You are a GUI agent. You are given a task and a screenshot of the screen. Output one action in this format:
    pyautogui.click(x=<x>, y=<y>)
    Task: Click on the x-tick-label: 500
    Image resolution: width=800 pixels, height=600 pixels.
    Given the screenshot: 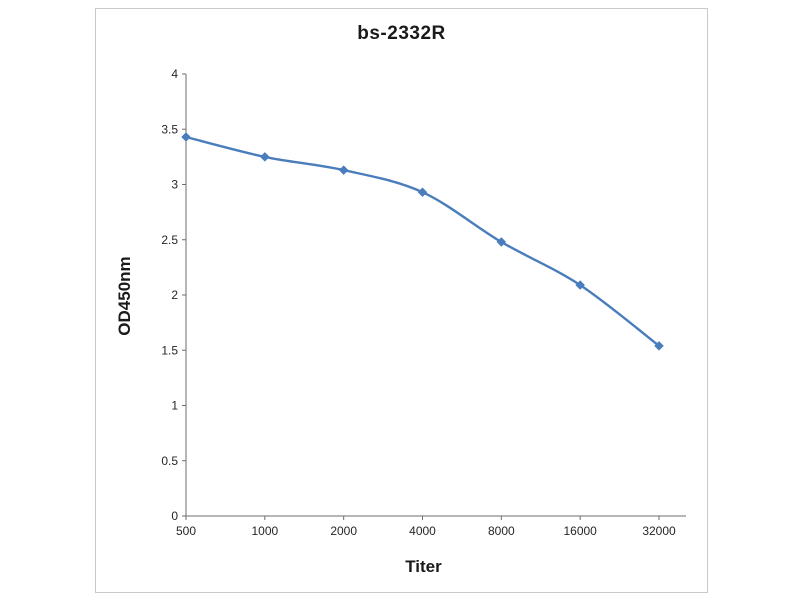 What is the action you would take?
    pyautogui.click(x=186, y=531)
    